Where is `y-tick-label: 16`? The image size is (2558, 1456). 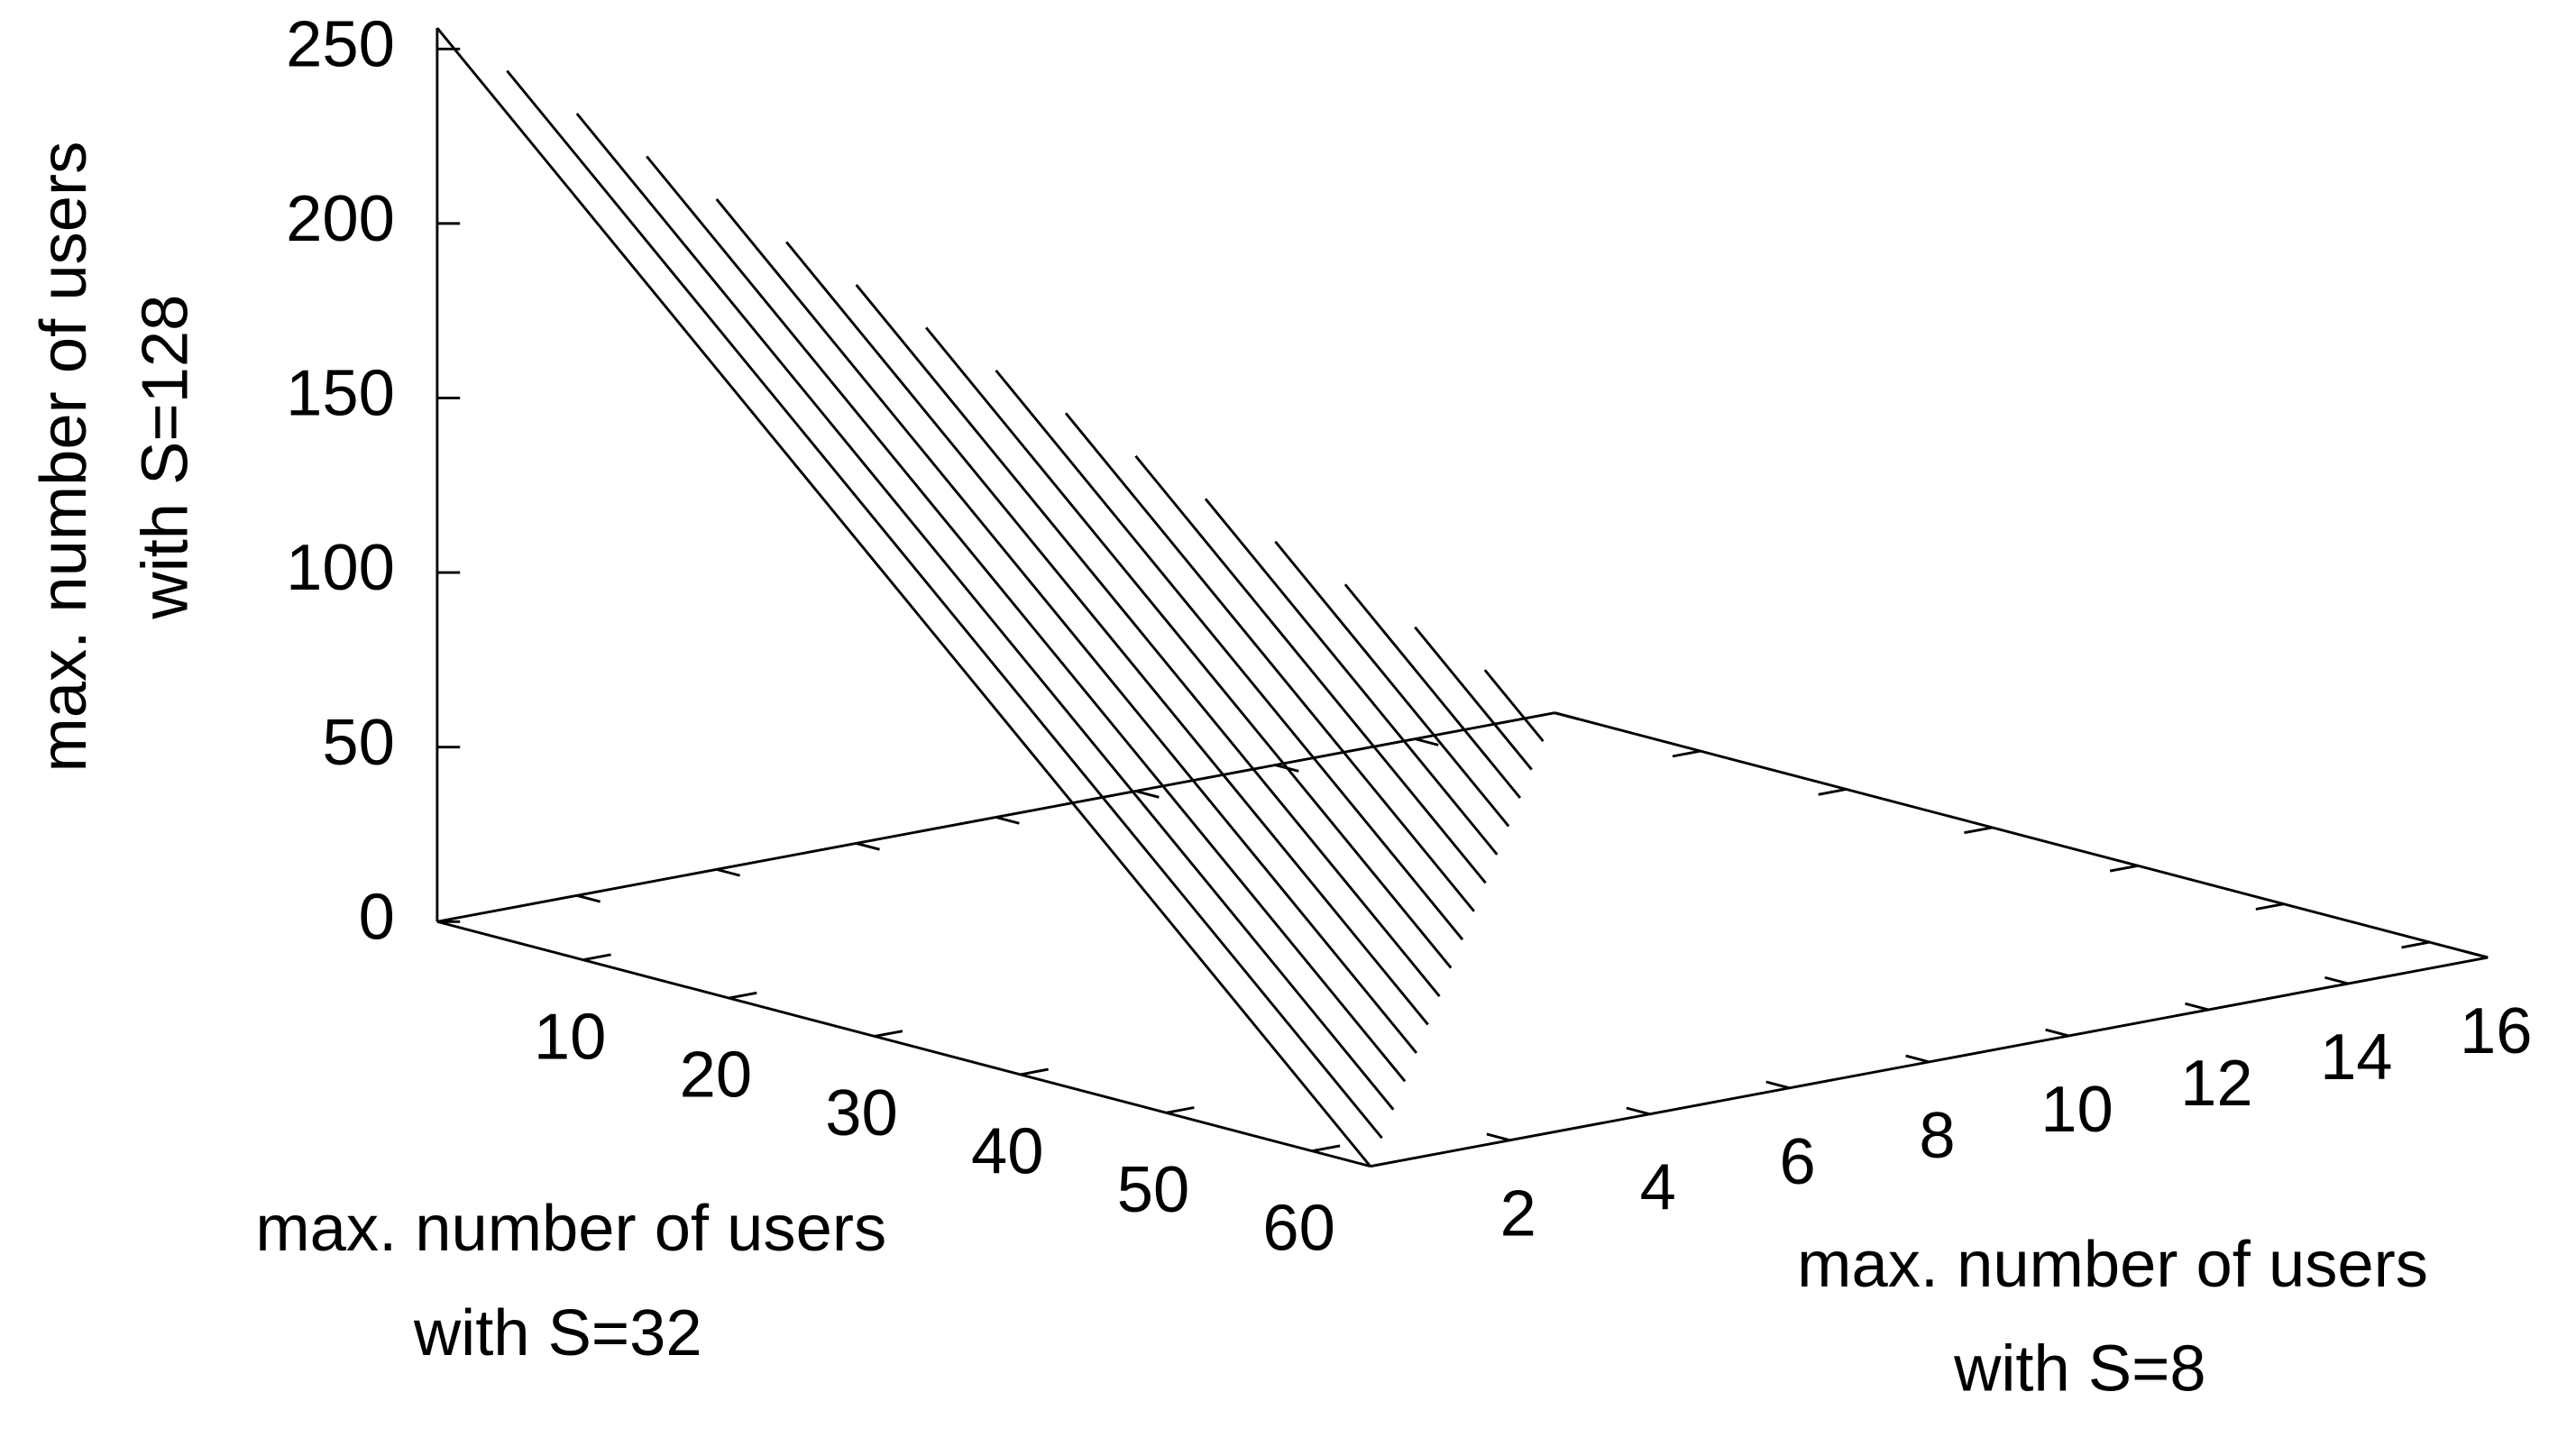
y-tick-label: 16 is located at coordinates (2496, 1030).